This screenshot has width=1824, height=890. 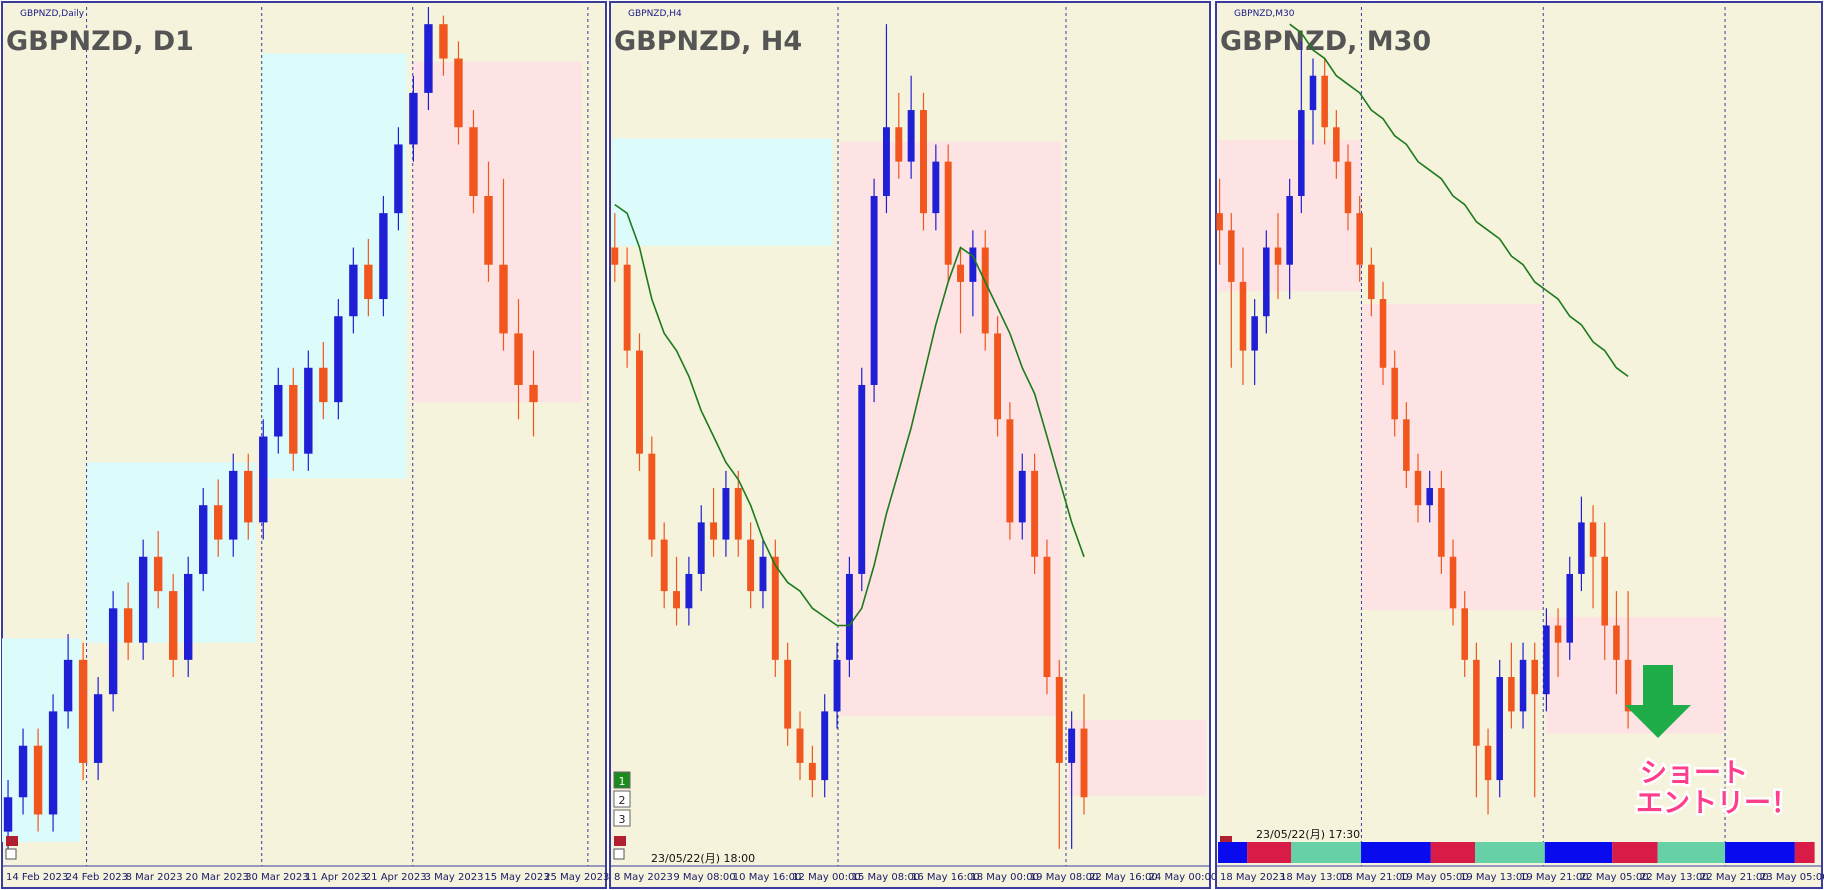 What do you see at coordinates (655, 14) in the screenshot?
I see `symbol-label: GBPNZD,H4` at bounding box center [655, 14].